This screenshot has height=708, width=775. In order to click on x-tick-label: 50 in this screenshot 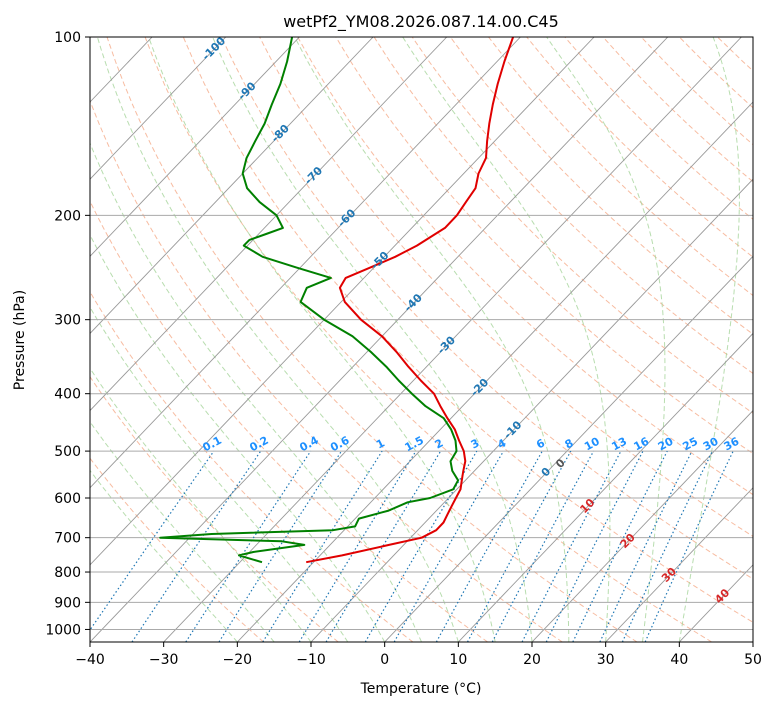, I will do `click(753, 660)`.